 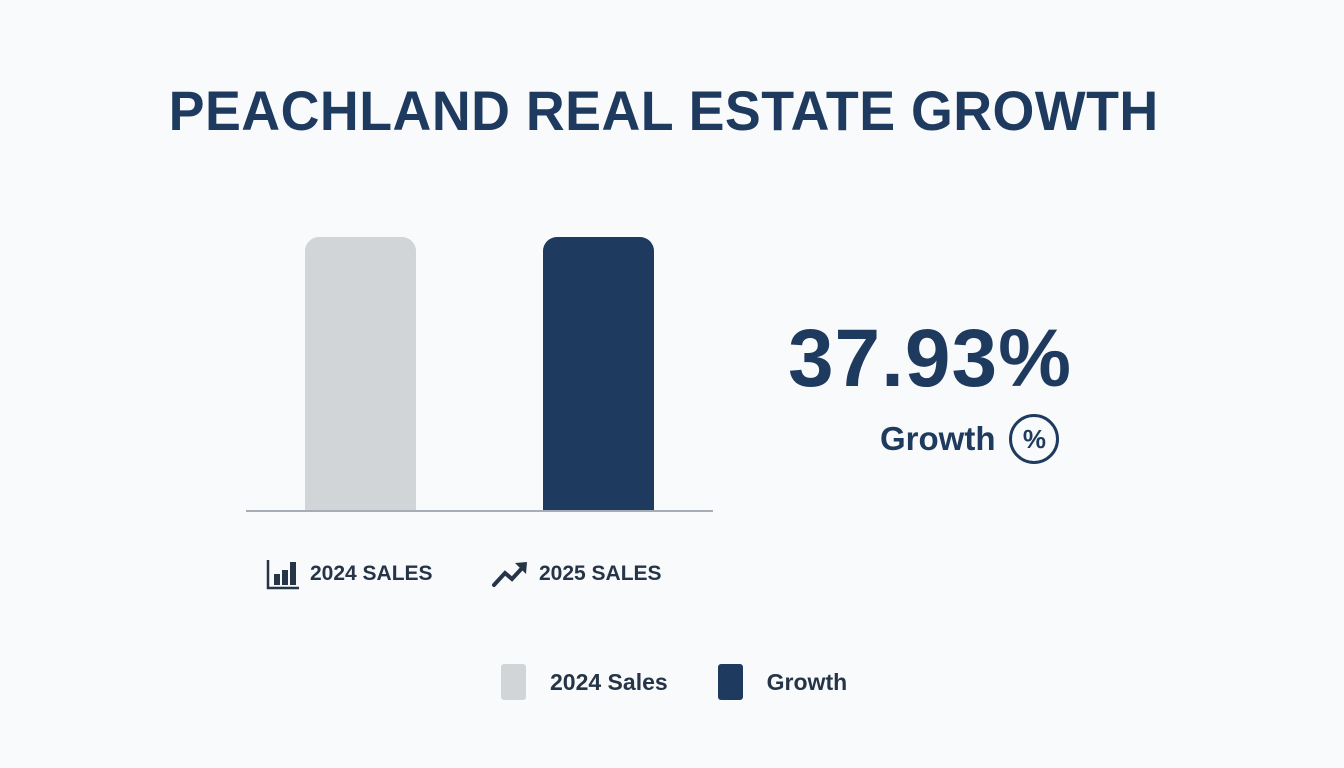 What do you see at coordinates (664, 110) in the screenshot?
I see `chart-title: PEACHLAND REAL ESTATE GROWTH` at bounding box center [664, 110].